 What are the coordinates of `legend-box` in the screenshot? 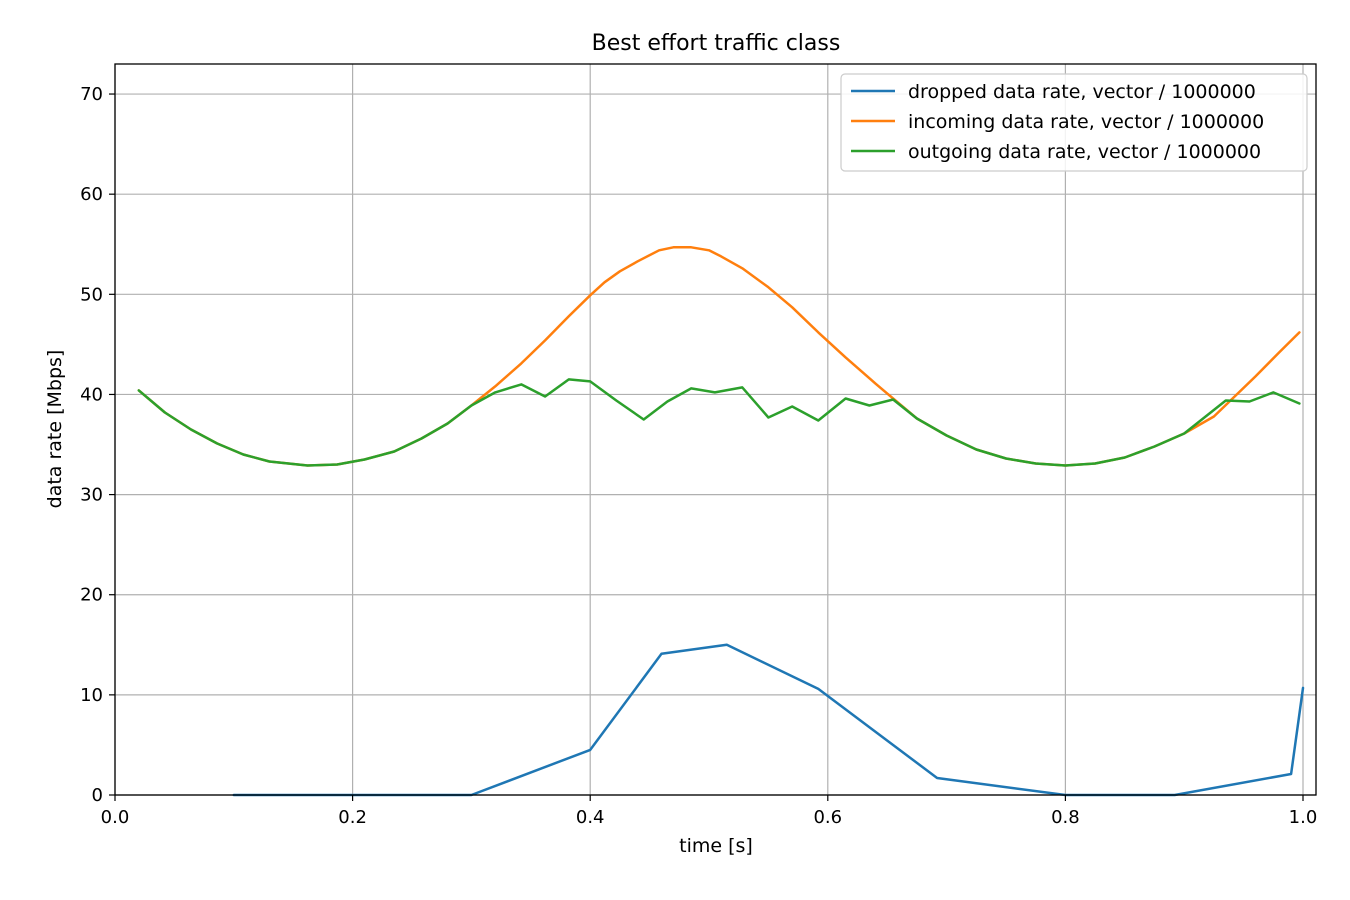 It's located at (1074, 122).